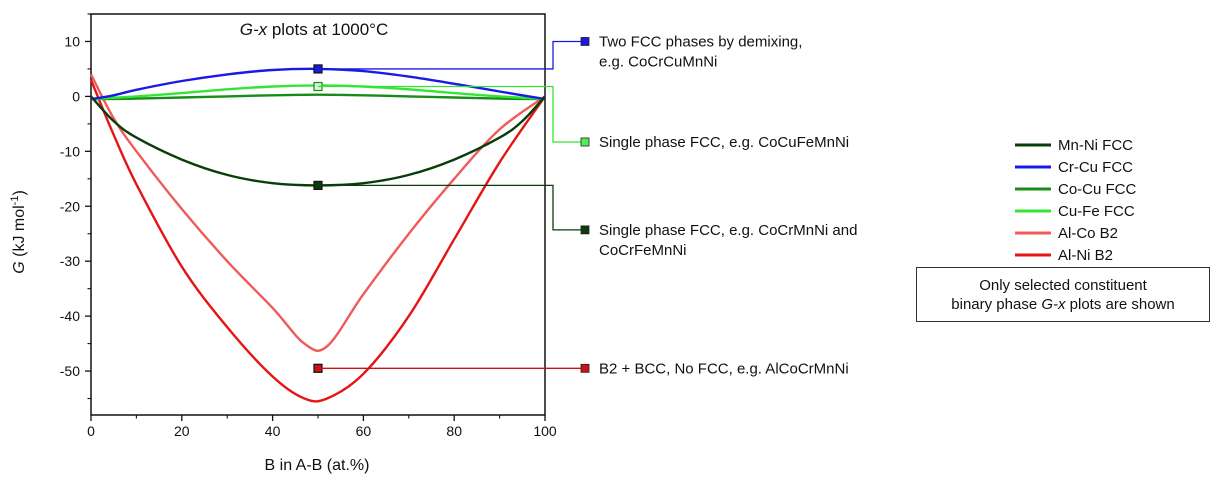 This screenshot has width=1214, height=479. What do you see at coordinates (70, 371) in the screenshot?
I see `y-tick-label: -50` at bounding box center [70, 371].